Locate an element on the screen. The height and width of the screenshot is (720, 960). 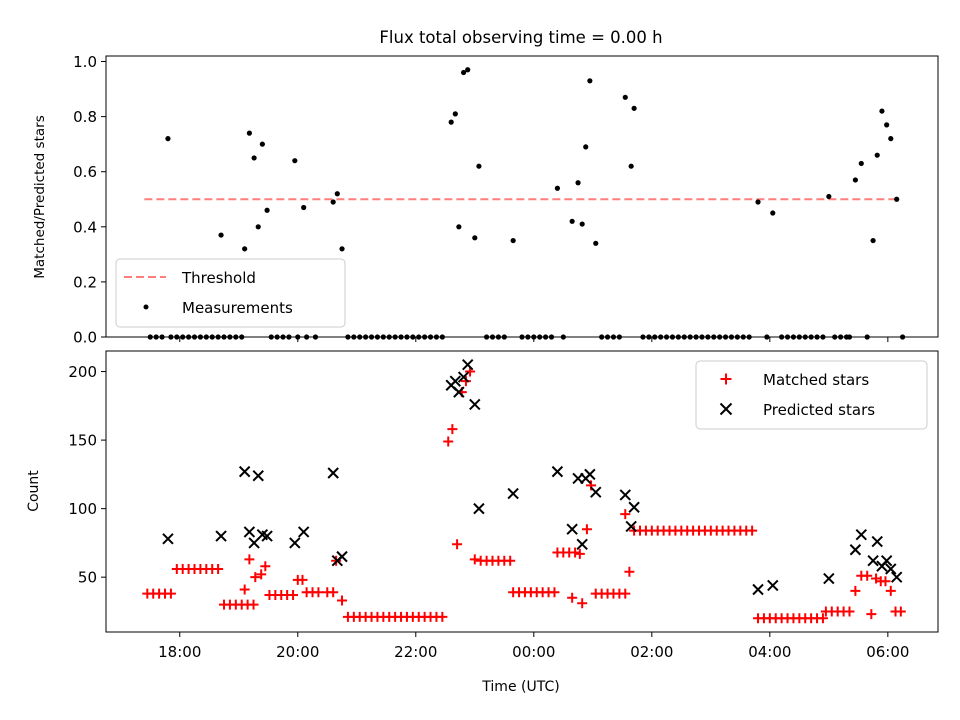
ratio-x-ticks is located at coordinates (534, 339).